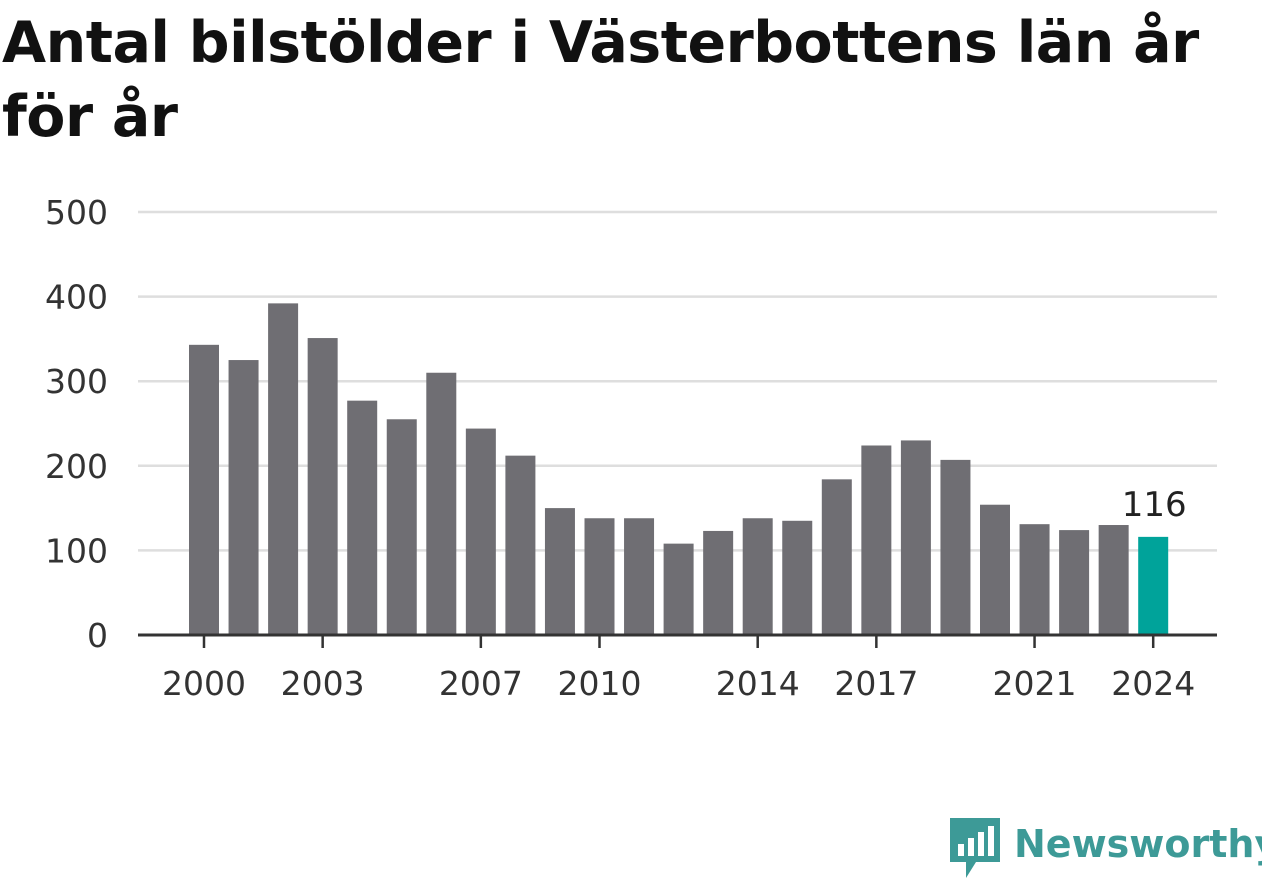  I want to click on bar-2010, so click(599, 576).